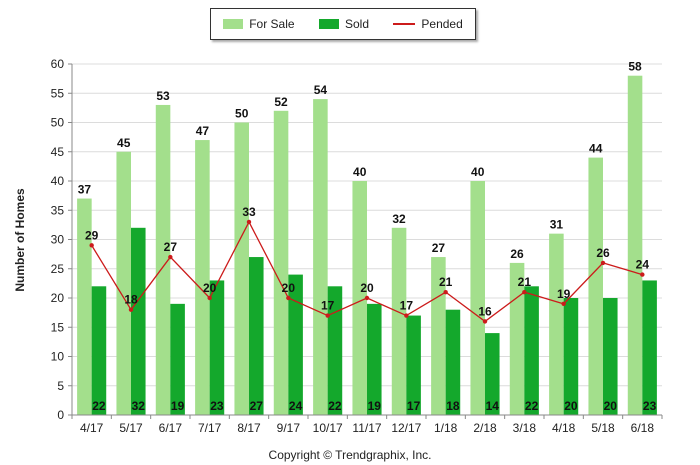  I want to click on for-sale-value-label: 53, so click(163, 96).